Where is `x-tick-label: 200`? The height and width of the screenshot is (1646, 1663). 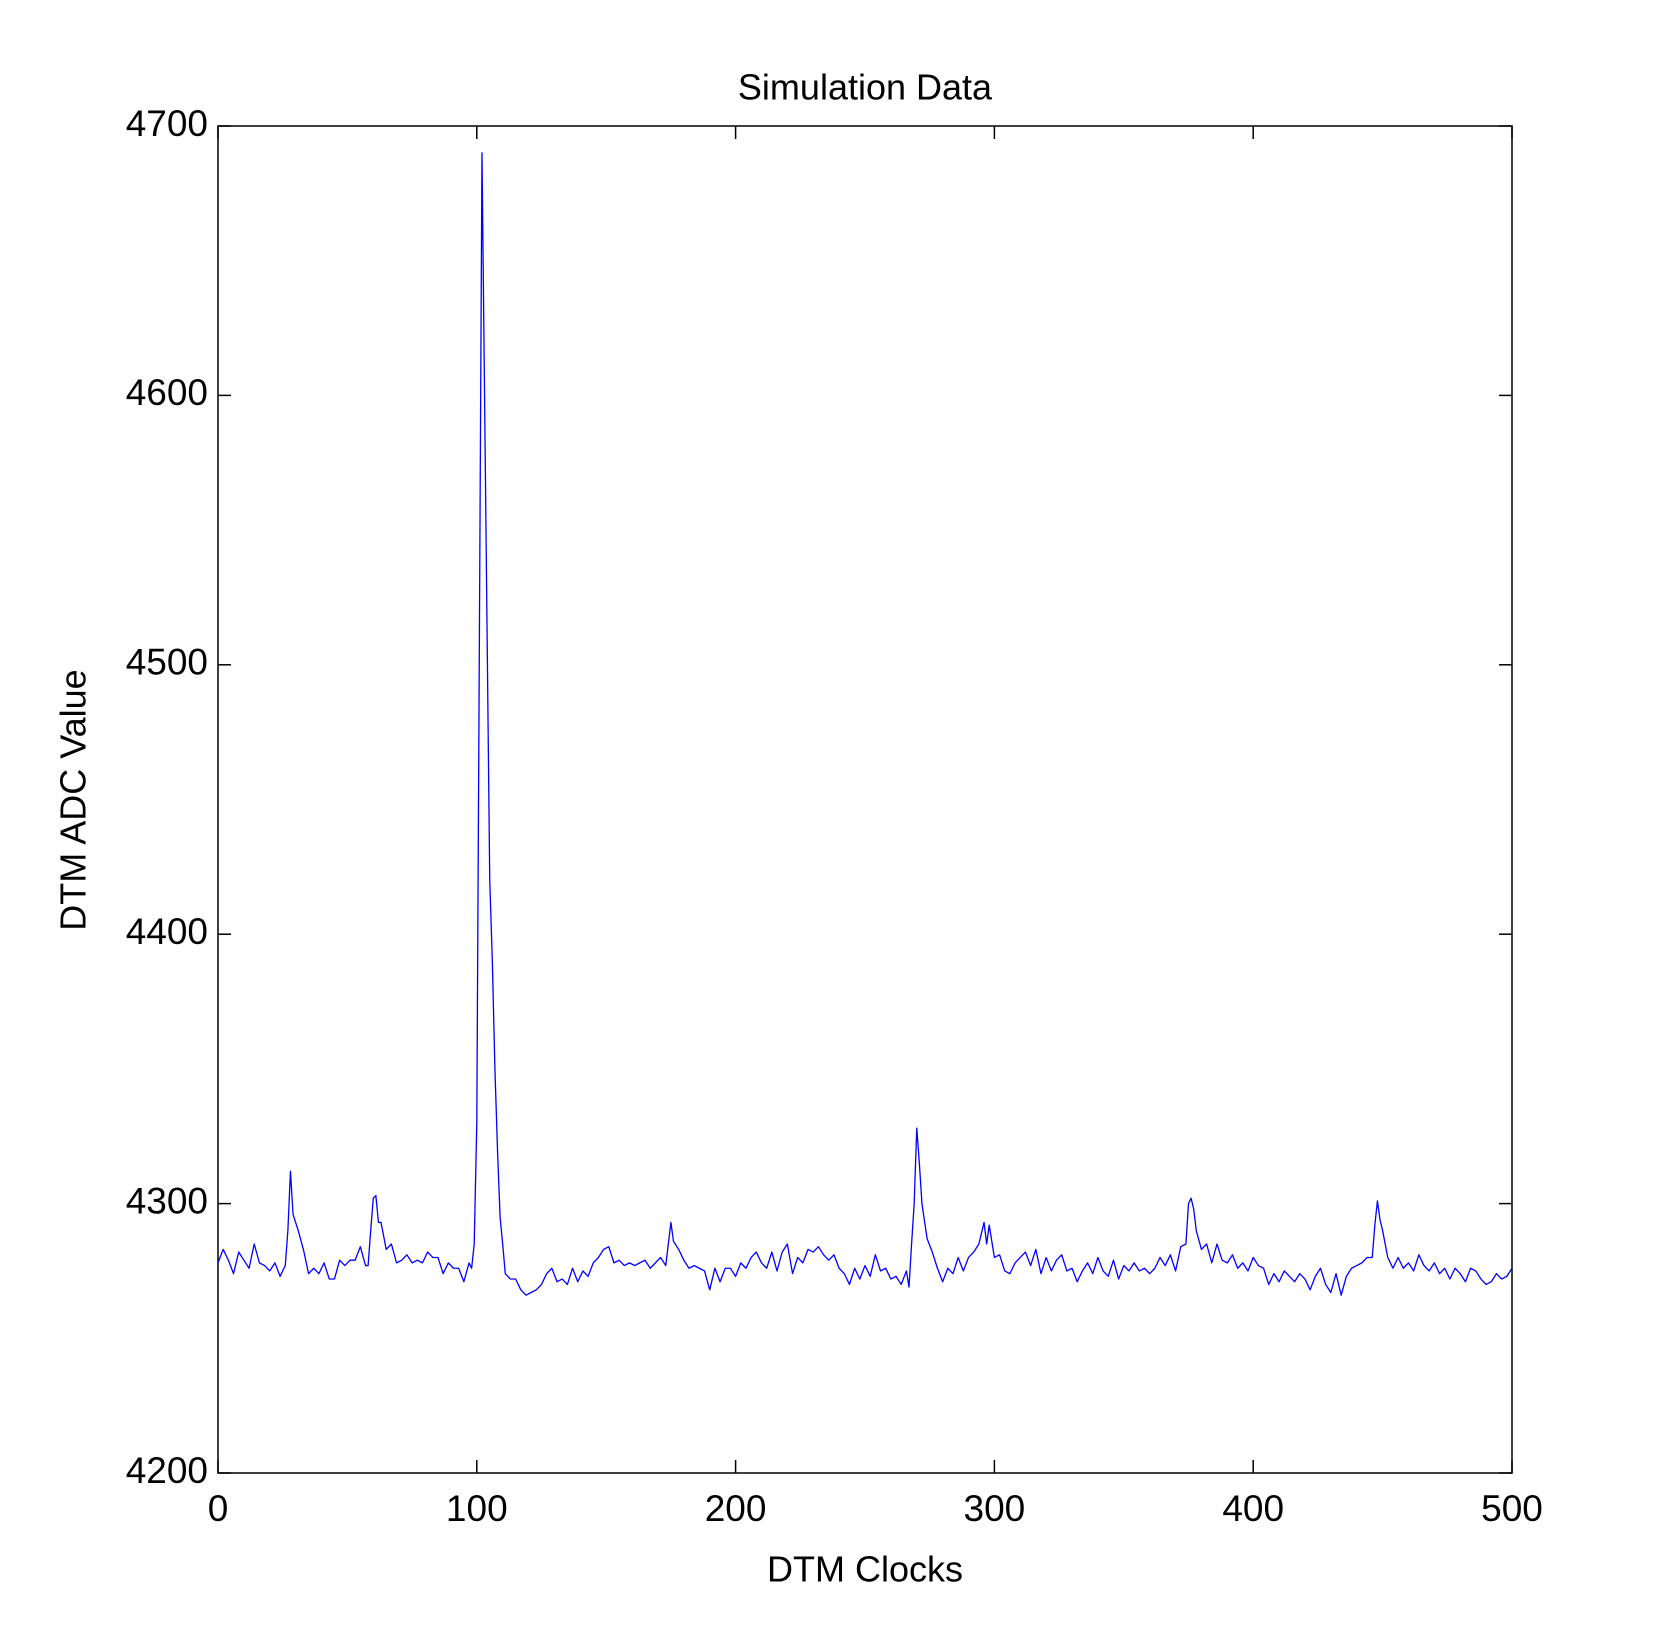
x-tick-label: 200 is located at coordinates (736, 1508).